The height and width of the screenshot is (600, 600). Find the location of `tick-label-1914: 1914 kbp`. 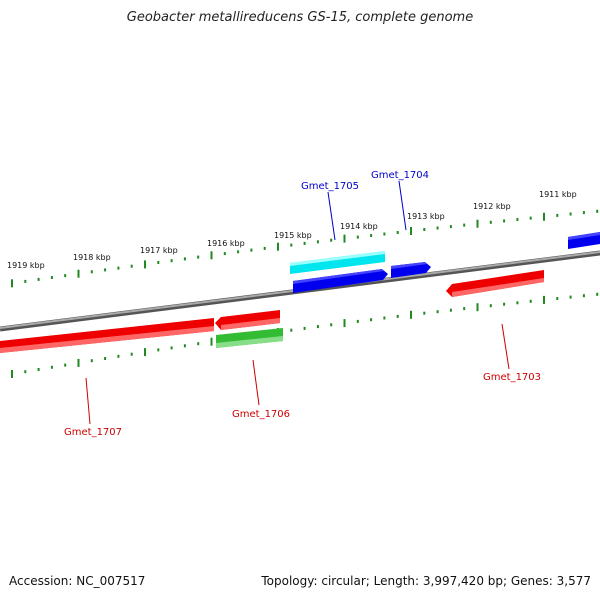

tick-label-1914: 1914 kbp is located at coordinates (359, 226).